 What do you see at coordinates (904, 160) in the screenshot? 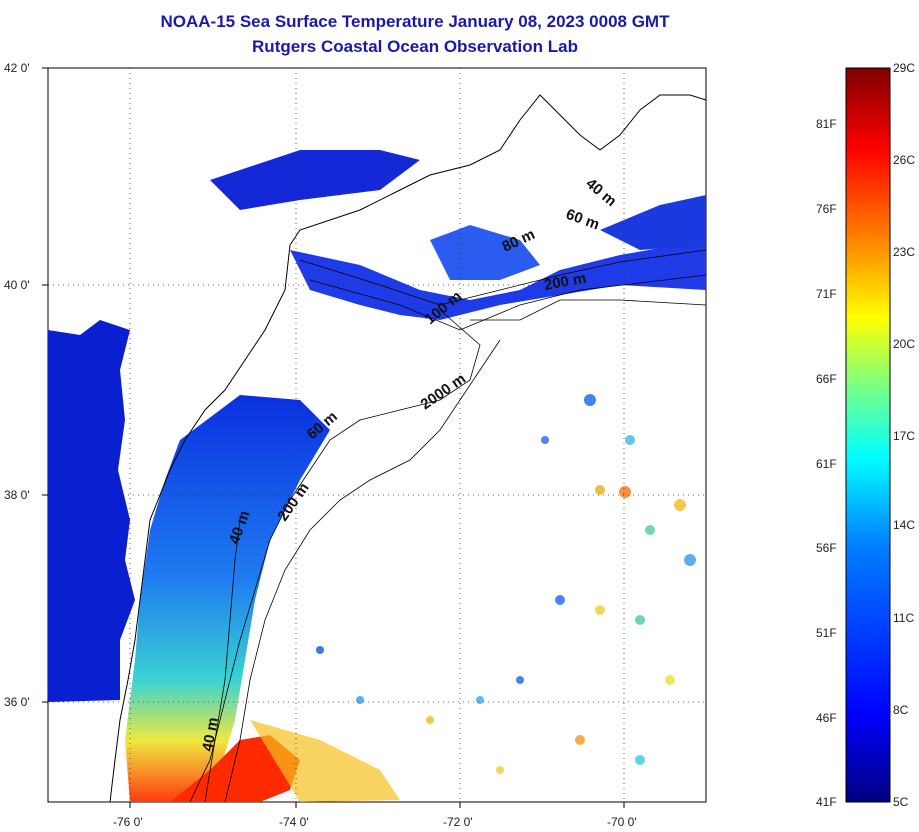
I see `colorbar-label-c: 26C` at bounding box center [904, 160].